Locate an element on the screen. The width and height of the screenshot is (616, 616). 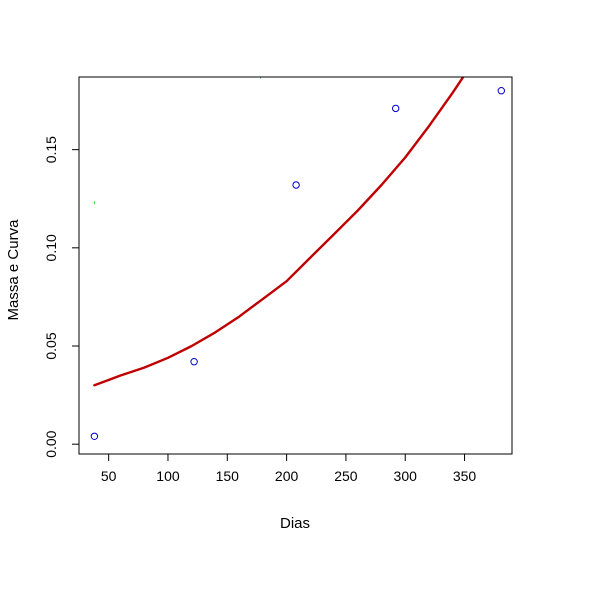
x-tick-label-250: 250 is located at coordinates (346, 476).